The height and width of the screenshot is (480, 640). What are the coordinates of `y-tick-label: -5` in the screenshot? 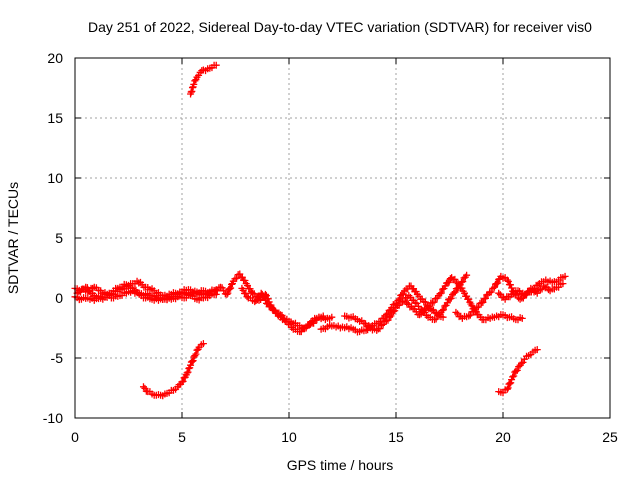 It's located at (57, 358).